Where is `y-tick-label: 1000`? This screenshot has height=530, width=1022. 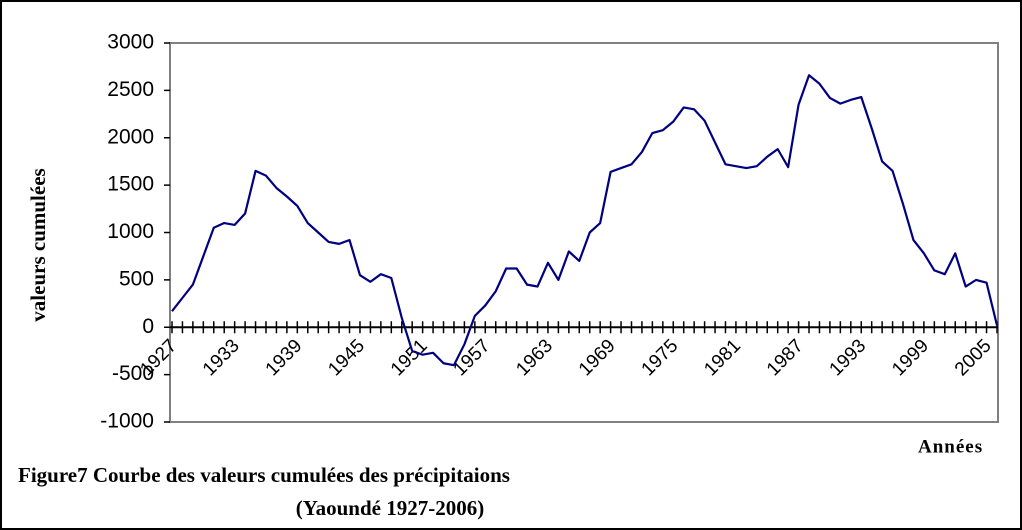
y-tick-label: 1000 is located at coordinates (130, 231).